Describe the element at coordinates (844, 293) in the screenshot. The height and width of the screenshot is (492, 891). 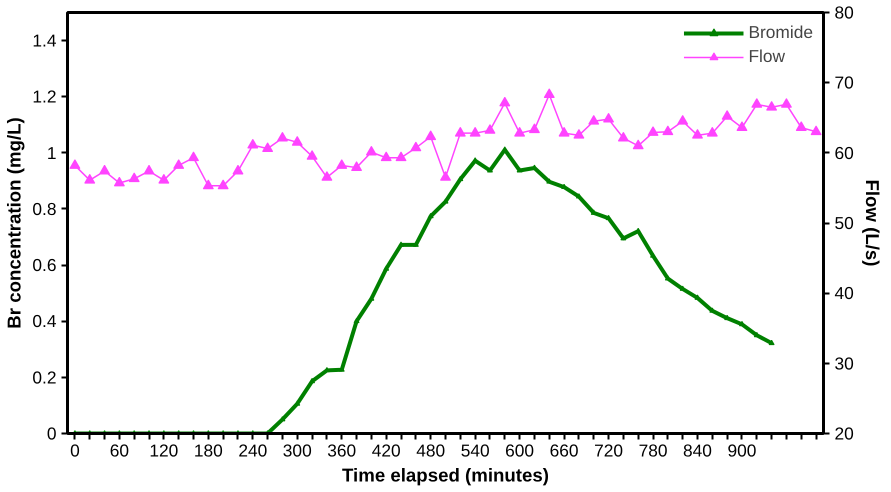
I see `y2-tick-label: 40` at that location.